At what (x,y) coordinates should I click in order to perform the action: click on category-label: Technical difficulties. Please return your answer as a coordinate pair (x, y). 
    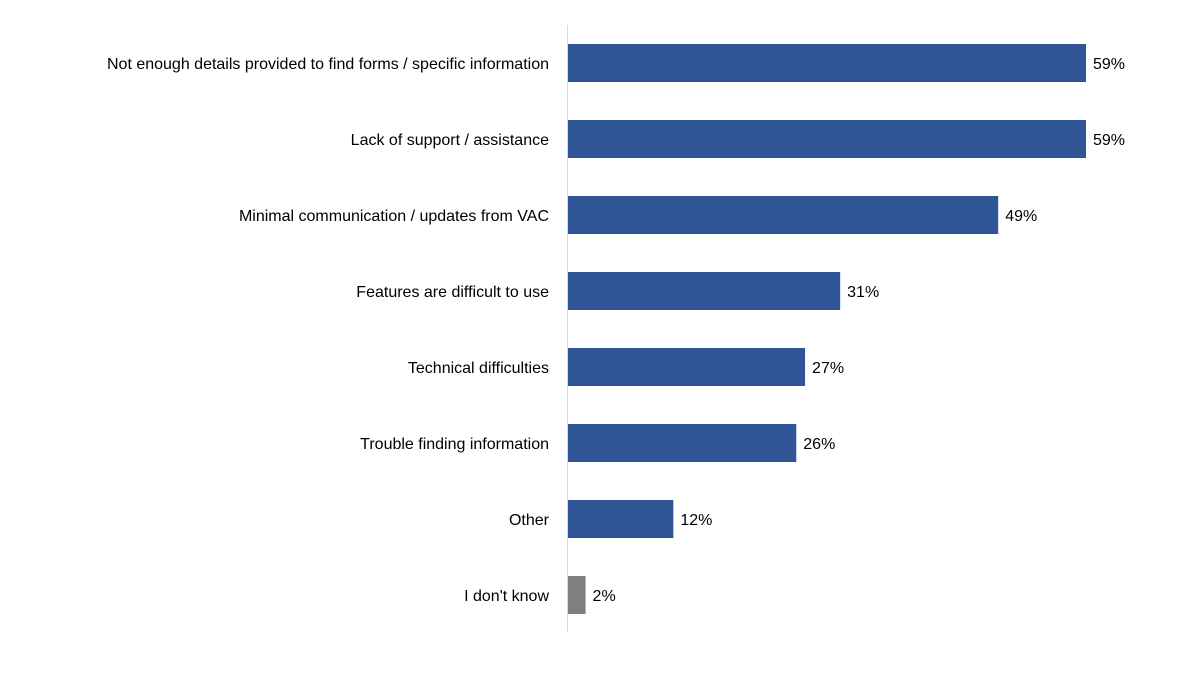
    Looking at the image, I should click on (478, 368).